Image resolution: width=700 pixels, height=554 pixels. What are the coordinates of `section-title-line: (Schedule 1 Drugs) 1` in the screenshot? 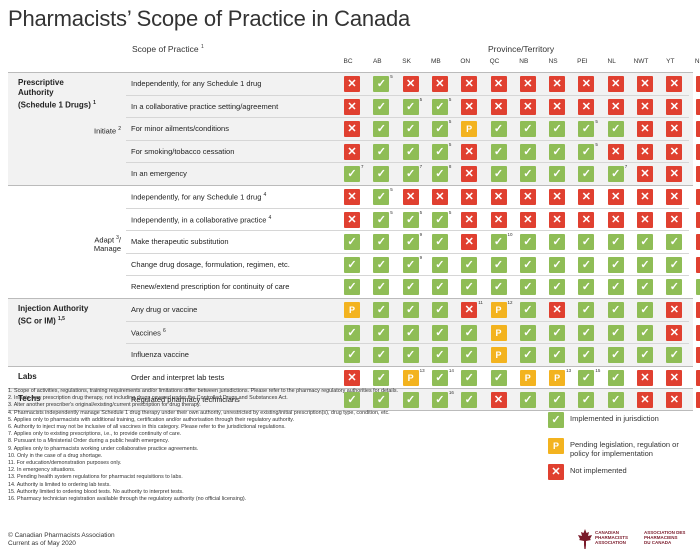 It's located at (57, 104).